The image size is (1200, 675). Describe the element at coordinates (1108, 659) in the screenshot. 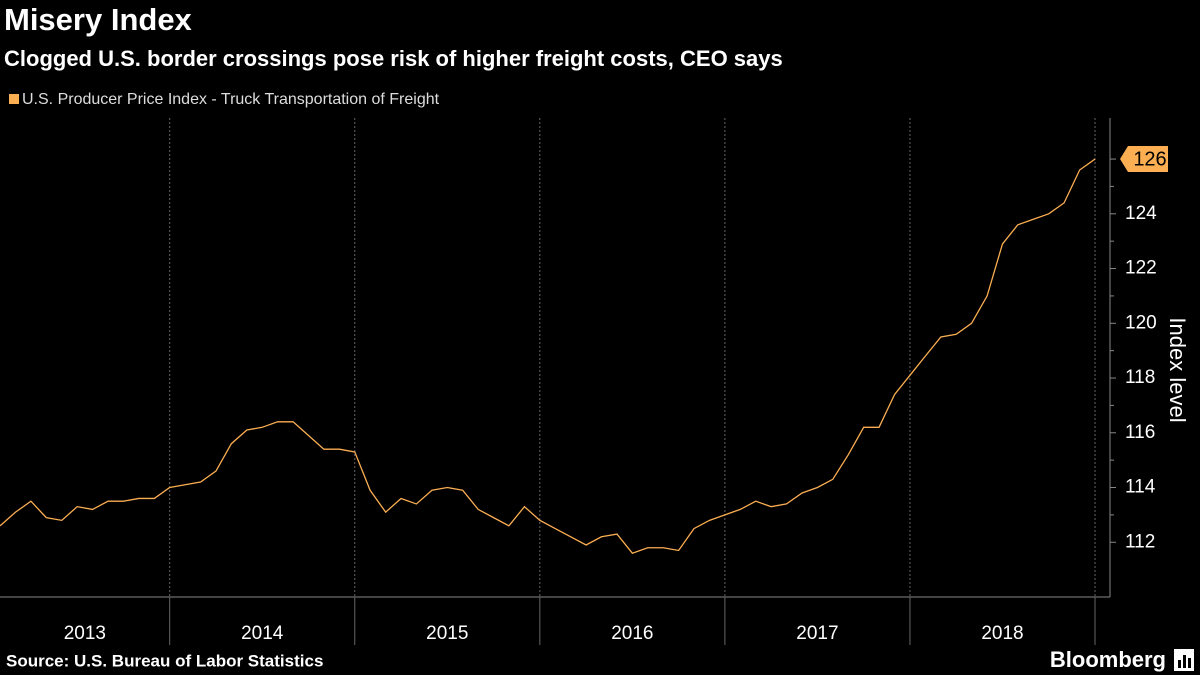

I see `brand: Bloomberg` at that location.